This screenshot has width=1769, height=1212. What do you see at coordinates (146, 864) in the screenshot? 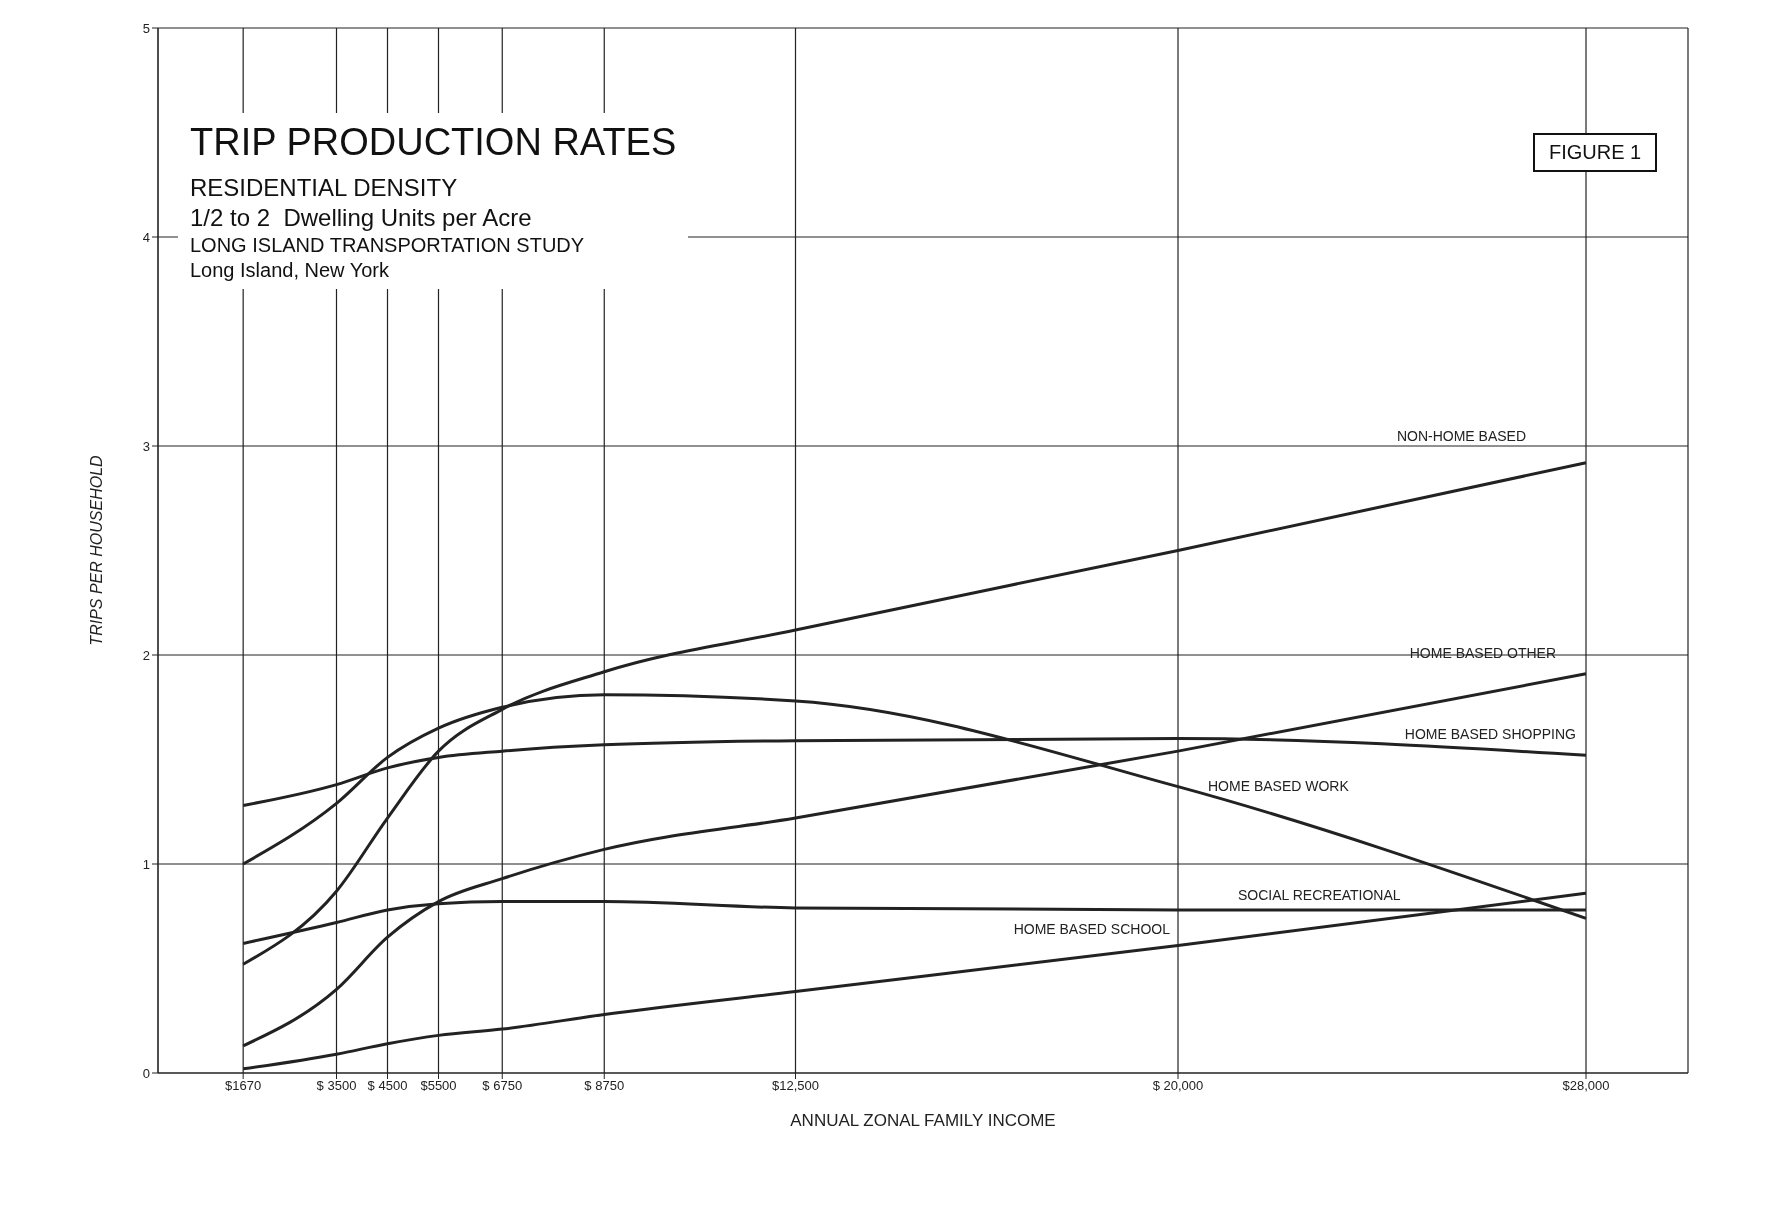
I see `y-tick-label: 1` at bounding box center [146, 864].